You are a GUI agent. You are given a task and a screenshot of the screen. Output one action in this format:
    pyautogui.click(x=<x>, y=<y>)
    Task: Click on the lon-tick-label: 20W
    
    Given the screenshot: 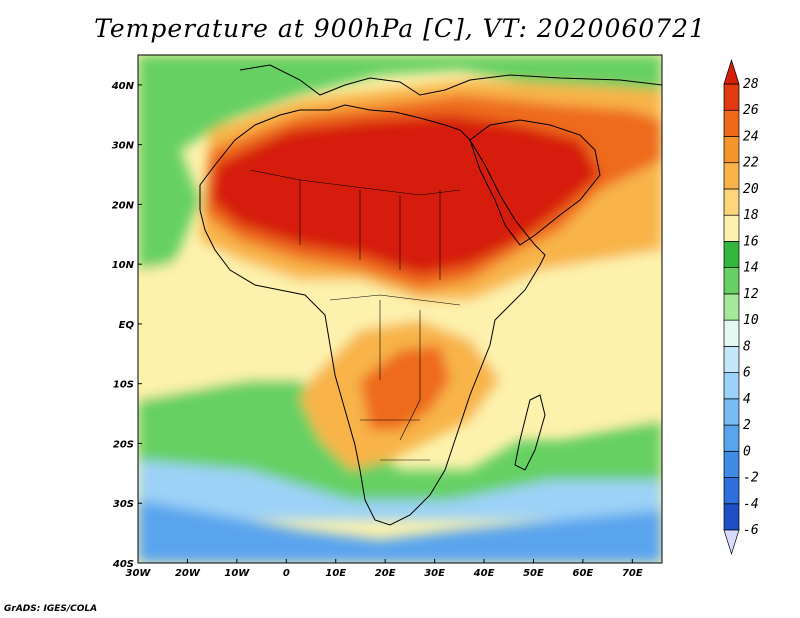 What is the action you would take?
    pyautogui.click(x=188, y=573)
    